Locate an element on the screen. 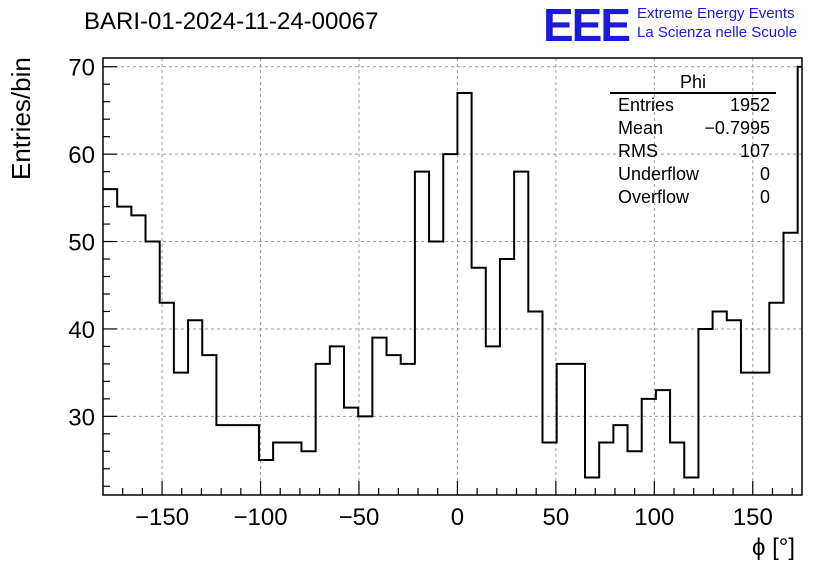  stats-value: 107 is located at coordinates (754, 151).